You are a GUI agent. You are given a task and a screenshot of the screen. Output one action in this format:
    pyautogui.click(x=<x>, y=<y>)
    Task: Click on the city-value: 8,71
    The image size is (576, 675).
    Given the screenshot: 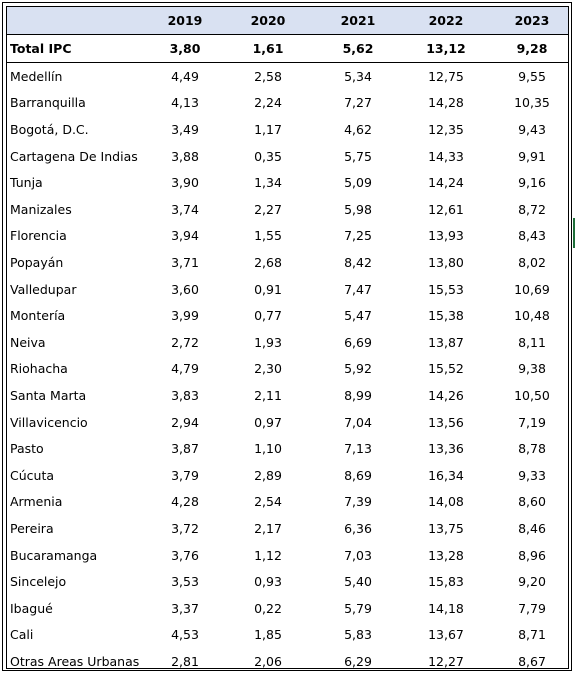 What is the action you would take?
    pyautogui.click(x=532, y=635)
    